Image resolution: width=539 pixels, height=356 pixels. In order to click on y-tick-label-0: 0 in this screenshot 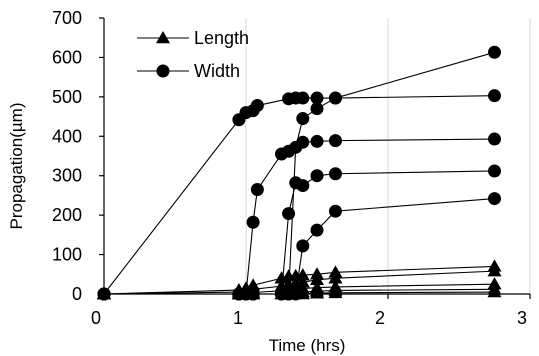, I will do `click(77, 294)`.